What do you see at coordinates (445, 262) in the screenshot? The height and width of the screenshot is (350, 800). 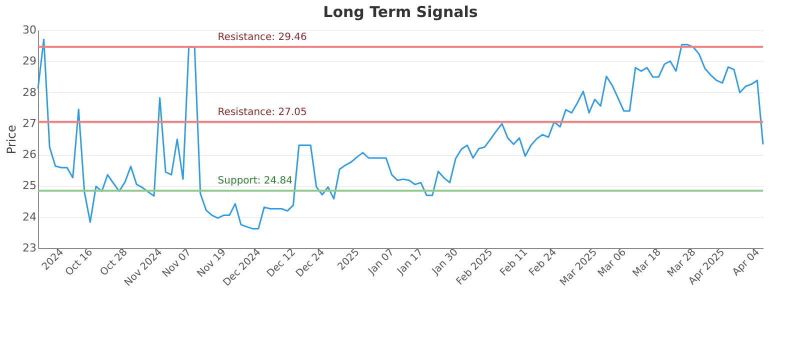 I see `x-tick-label: Jan 30` at bounding box center [445, 262].